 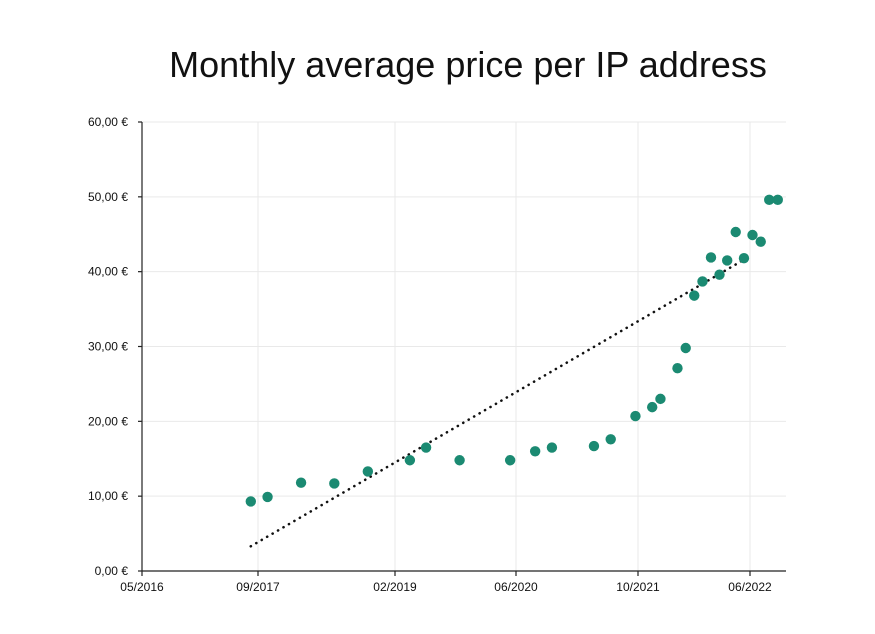 What do you see at coordinates (112, 571) in the screenshot?
I see `y-tick-label: 0,00 €` at bounding box center [112, 571].